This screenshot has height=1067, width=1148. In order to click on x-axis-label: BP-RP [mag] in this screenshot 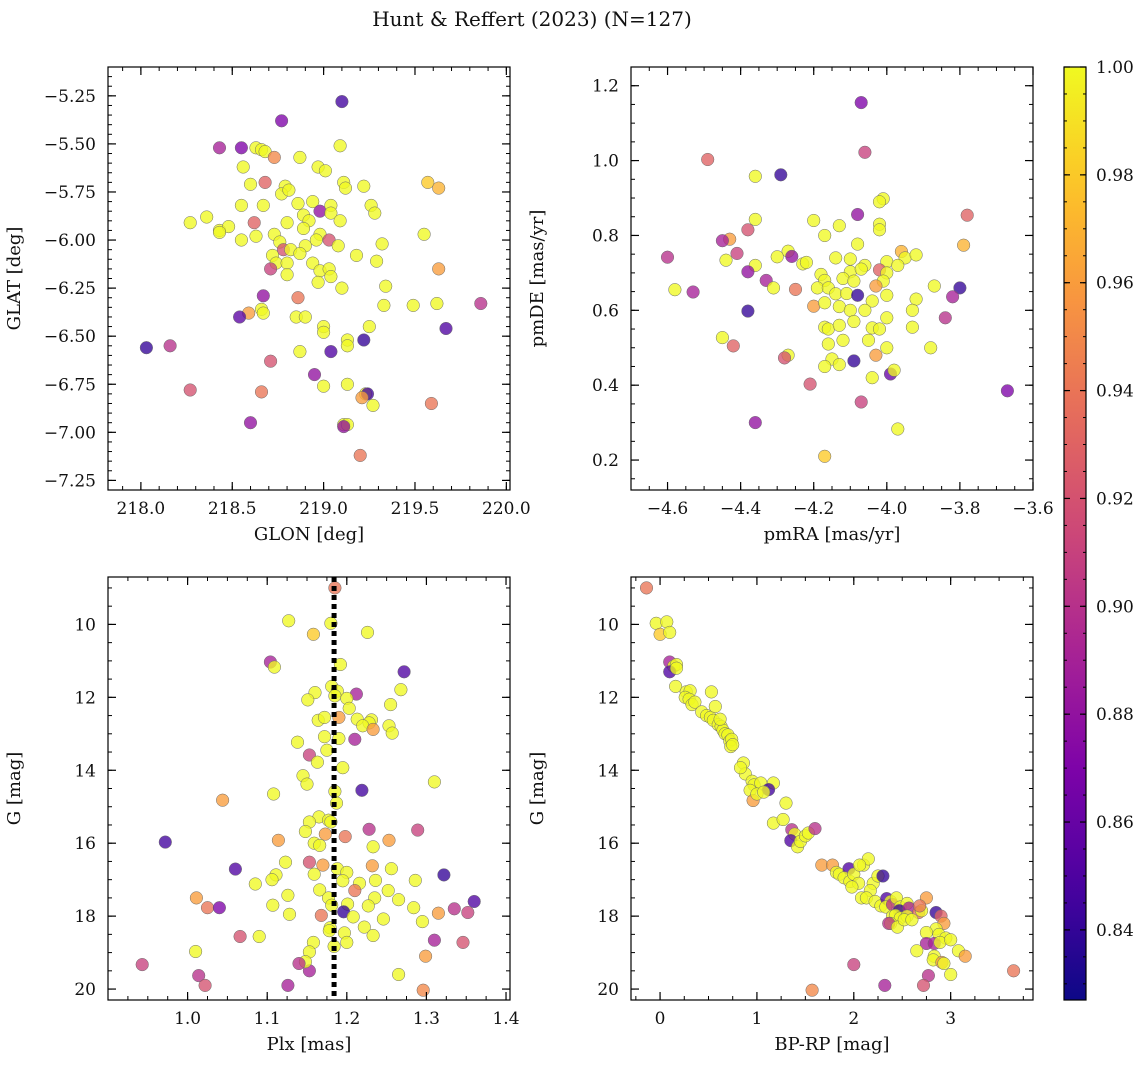, I will do `click(831, 1044)`.